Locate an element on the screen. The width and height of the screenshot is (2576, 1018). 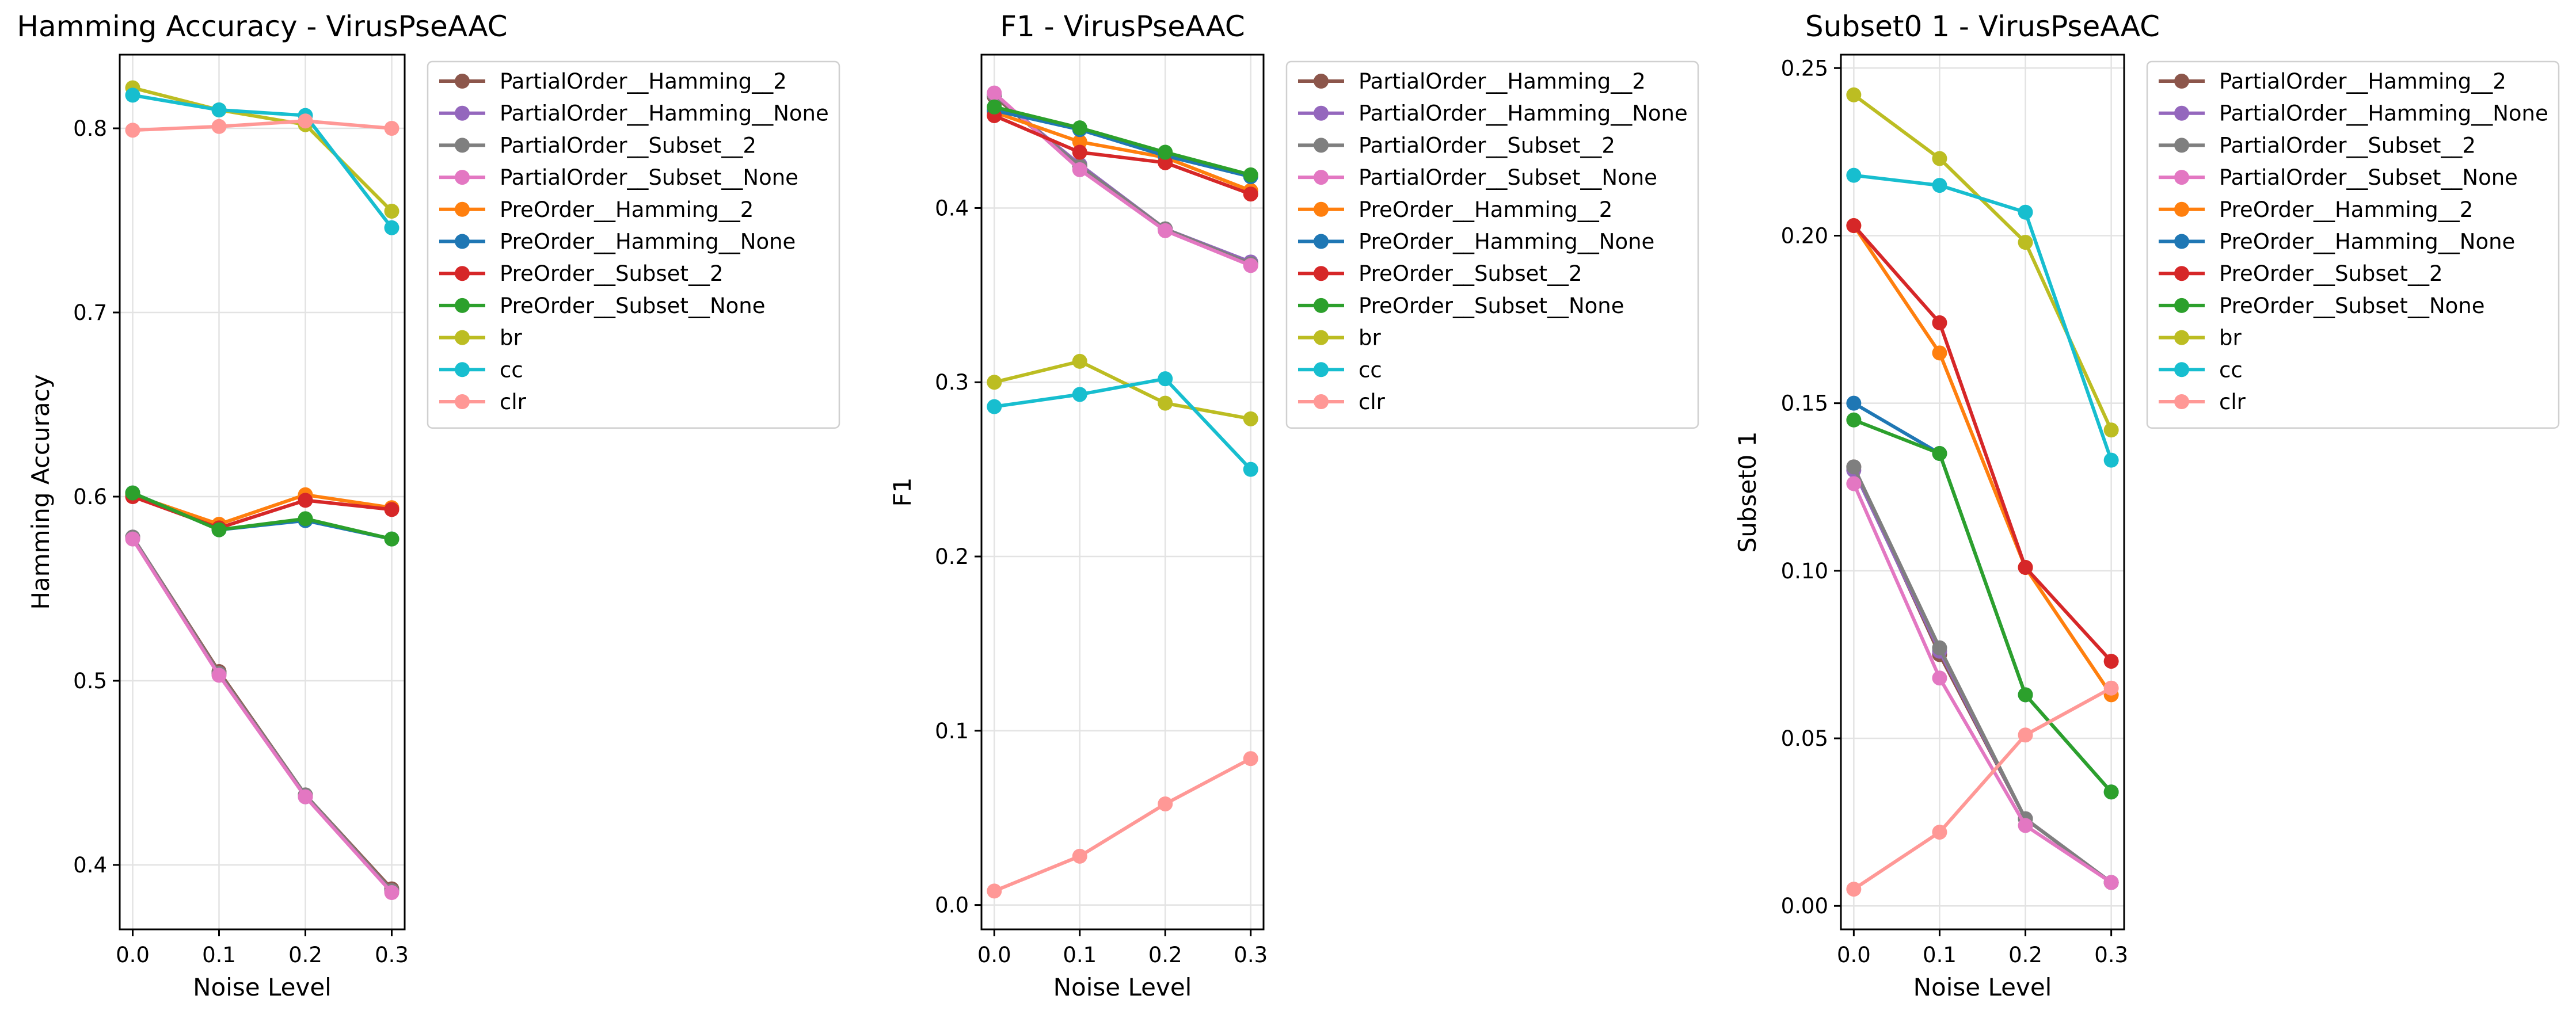
y-tick-label: 0.25 is located at coordinates (1805, 68).